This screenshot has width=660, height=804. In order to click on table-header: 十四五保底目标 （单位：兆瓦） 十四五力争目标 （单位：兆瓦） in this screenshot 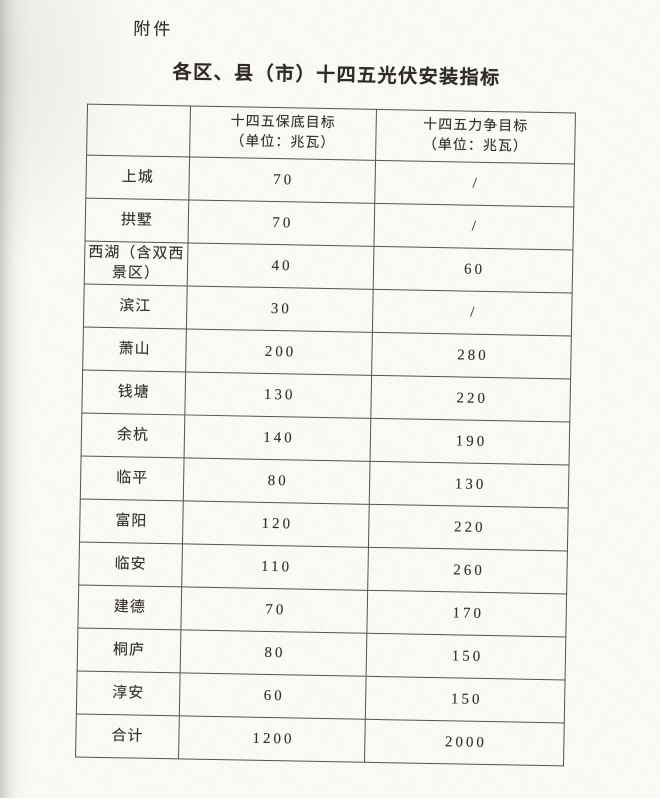, I will do `click(331, 134)`.